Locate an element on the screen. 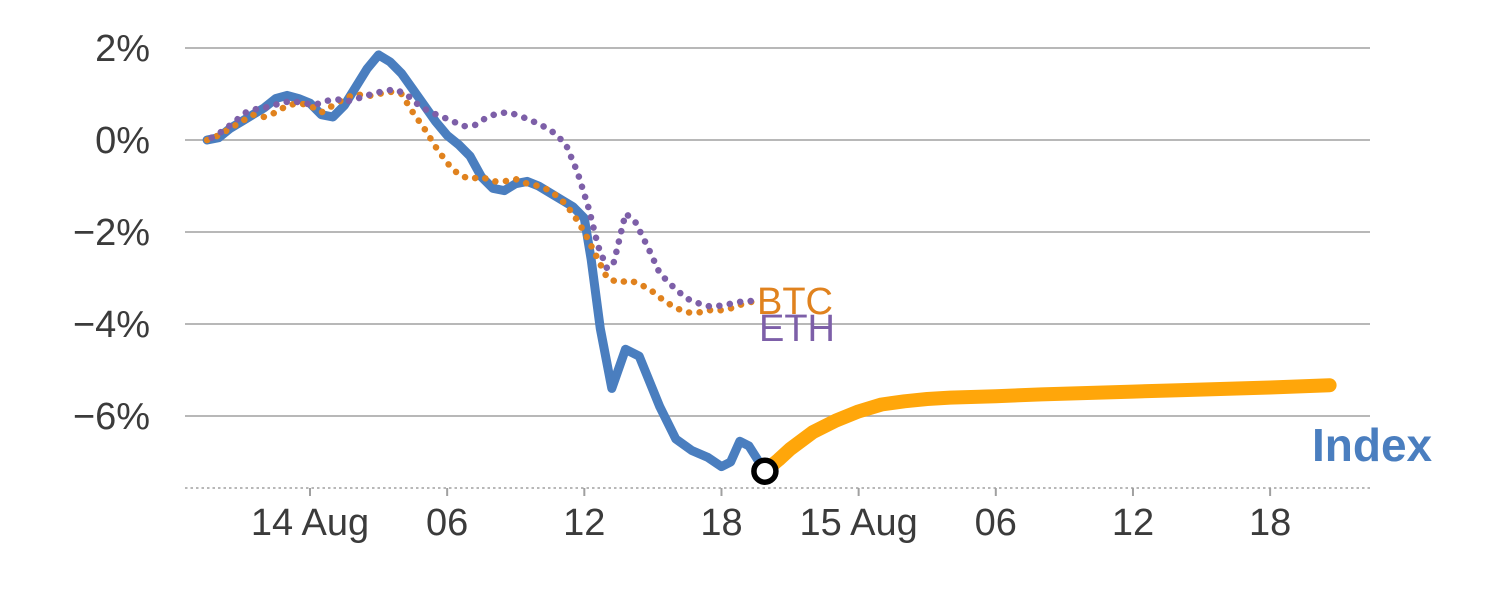 The image size is (1500, 600). y-tick-label: 2% is located at coordinates (122, 49).